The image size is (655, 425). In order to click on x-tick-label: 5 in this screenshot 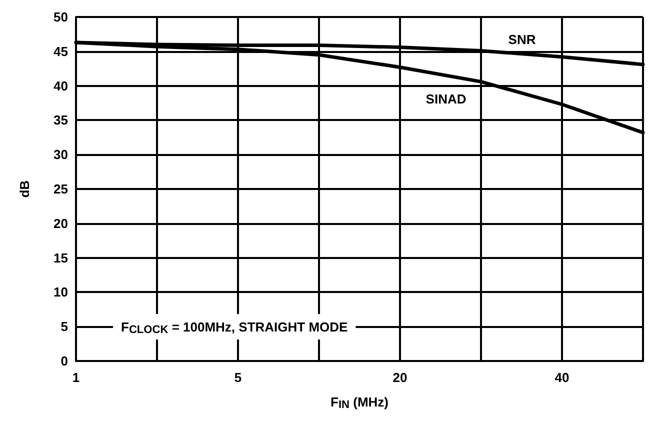, I will do `click(238, 377)`.